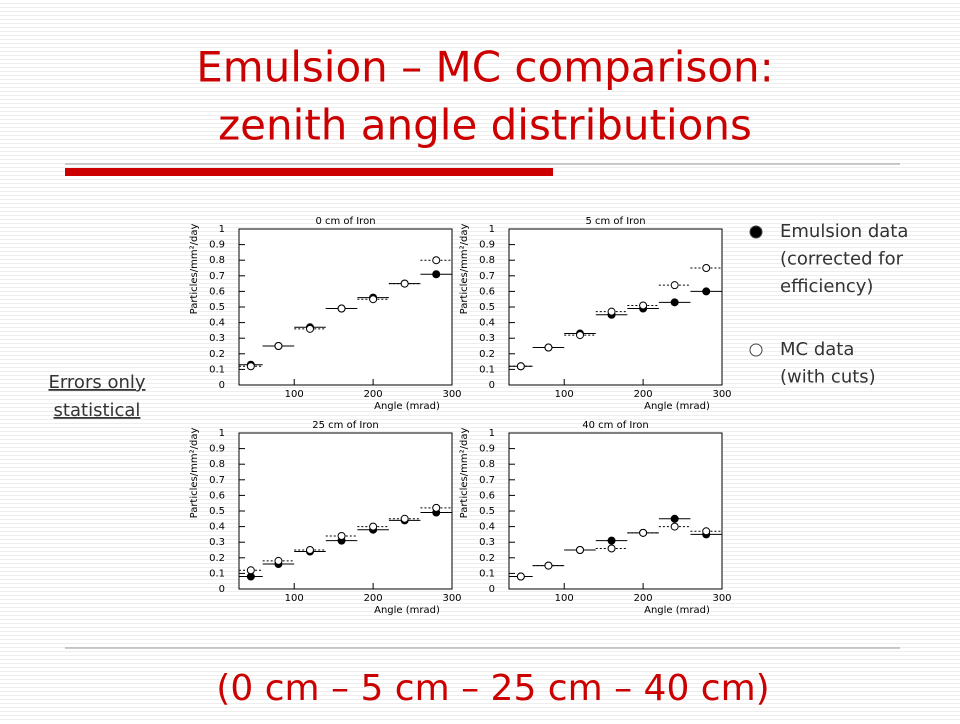 Image resolution: width=960 pixels, height=724 pixels. I want to click on chart-title: 40 cm of Iron, so click(615, 425).